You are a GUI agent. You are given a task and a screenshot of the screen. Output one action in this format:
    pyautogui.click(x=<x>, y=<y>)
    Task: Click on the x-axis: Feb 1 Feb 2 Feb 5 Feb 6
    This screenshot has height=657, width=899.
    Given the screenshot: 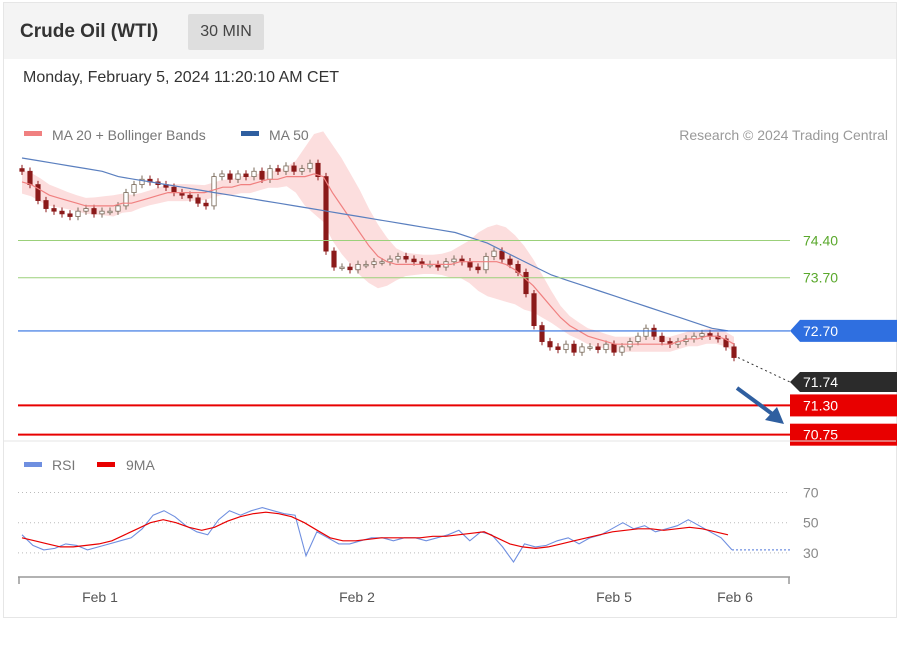 What is the action you would take?
    pyautogui.click(x=404, y=590)
    